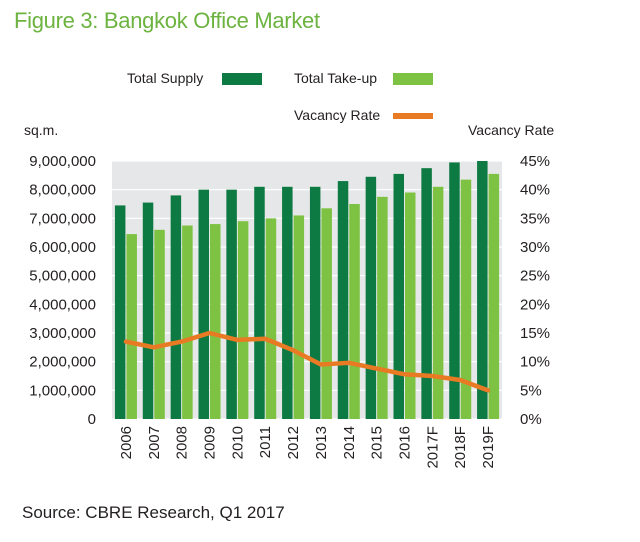 The width and height of the screenshot is (640, 542). I want to click on left-tick-label: 1,000,000, so click(62, 390).